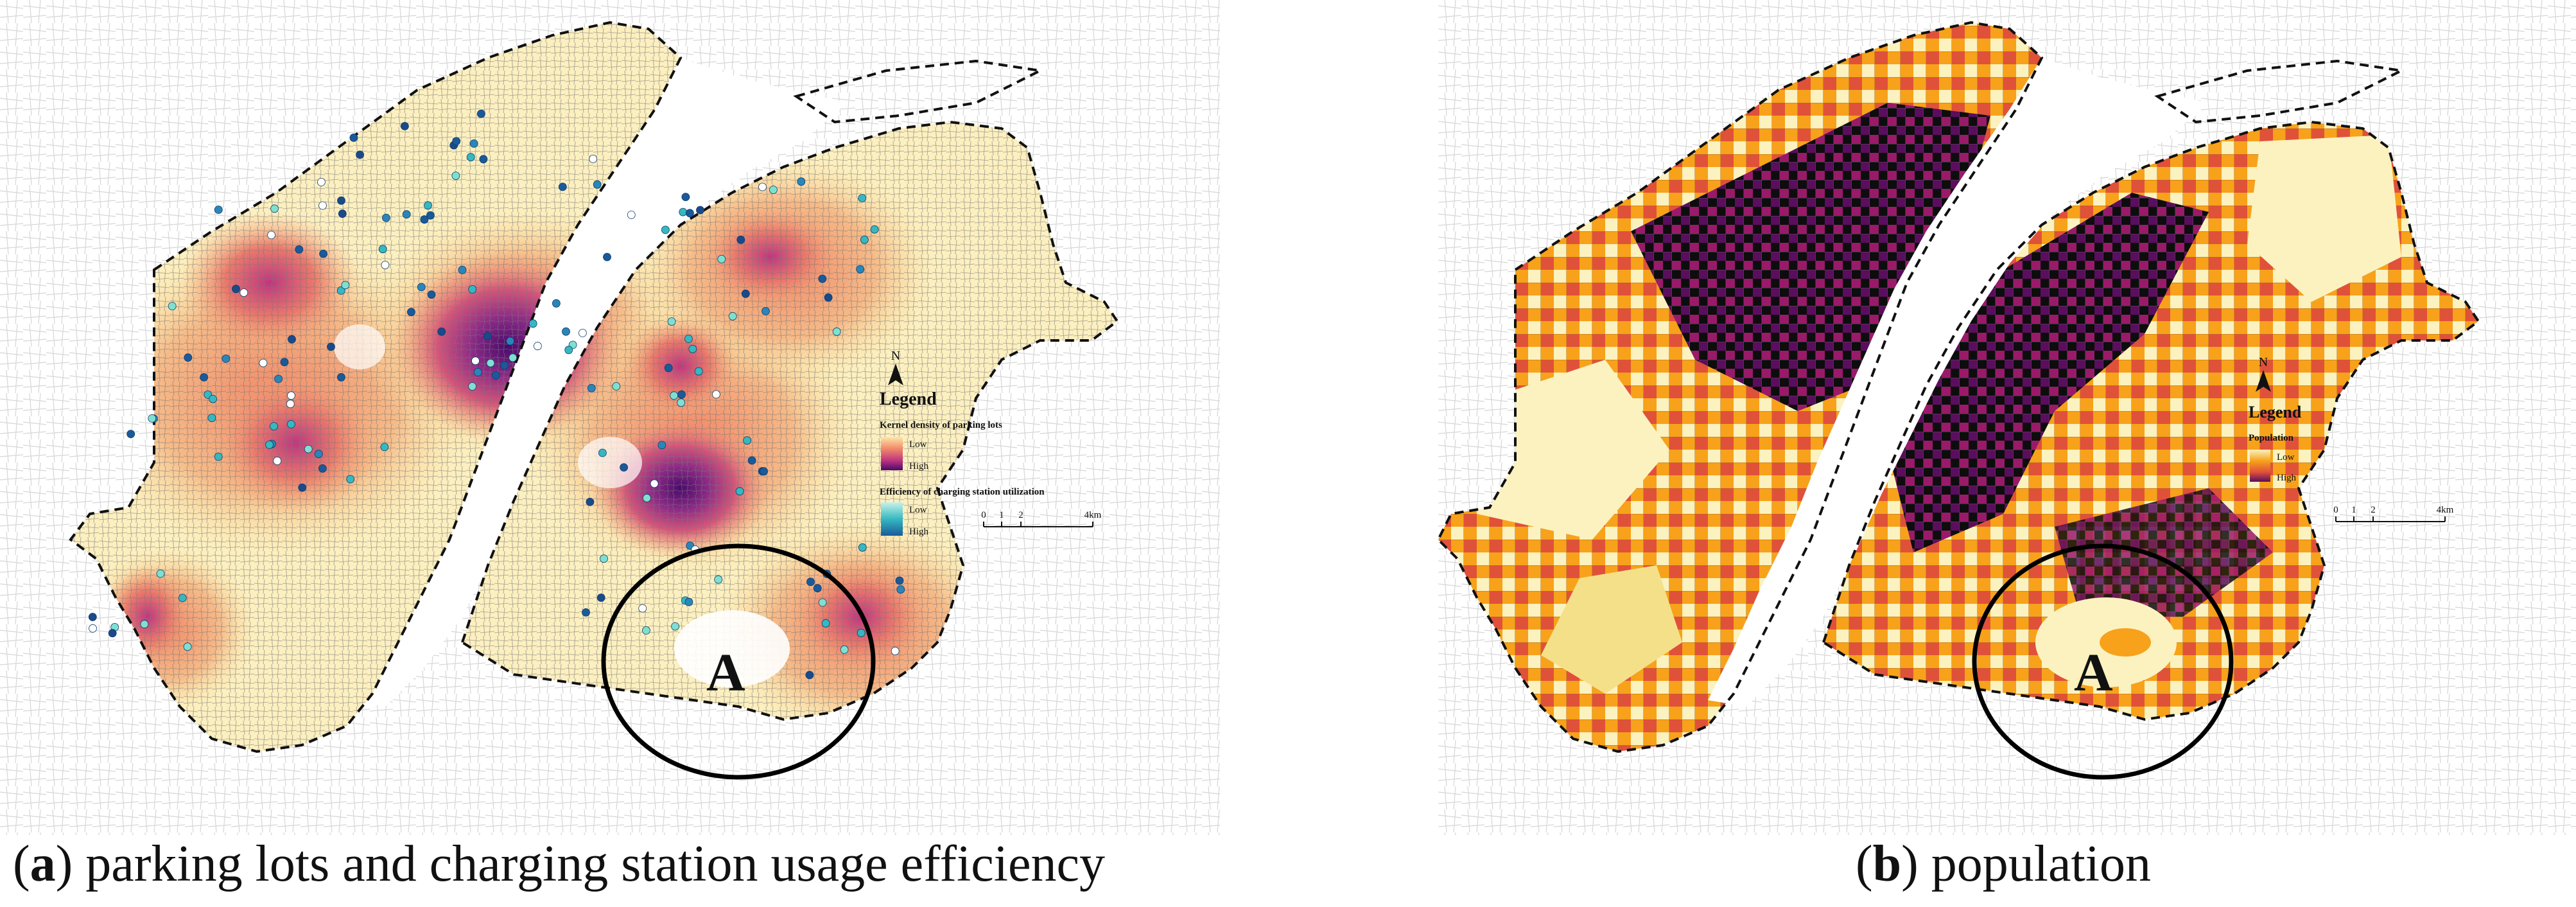  What do you see at coordinates (2263, 362) in the screenshot?
I see `north-label: N` at bounding box center [2263, 362].